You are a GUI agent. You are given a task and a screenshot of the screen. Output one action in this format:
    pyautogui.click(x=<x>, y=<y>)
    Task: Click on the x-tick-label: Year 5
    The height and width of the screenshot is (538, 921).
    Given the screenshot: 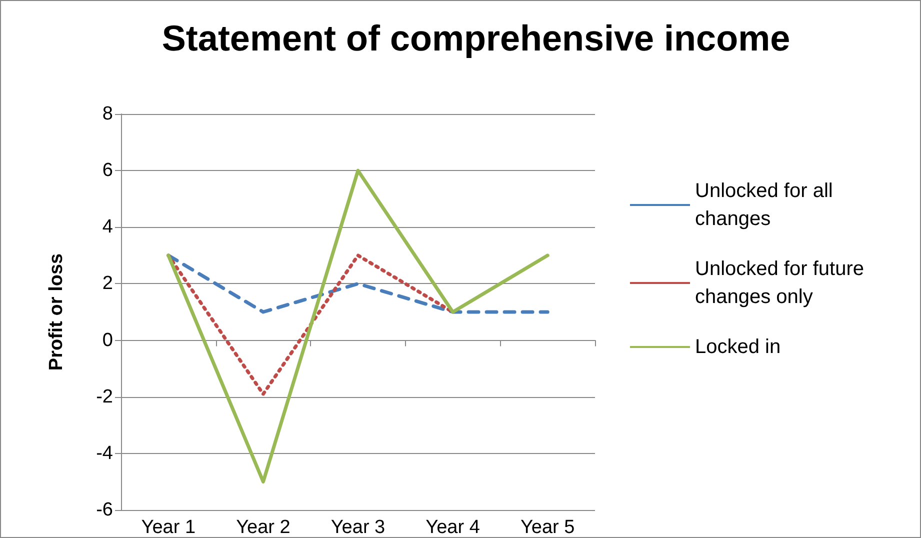 What is the action you would take?
    pyautogui.click(x=547, y=527)
    